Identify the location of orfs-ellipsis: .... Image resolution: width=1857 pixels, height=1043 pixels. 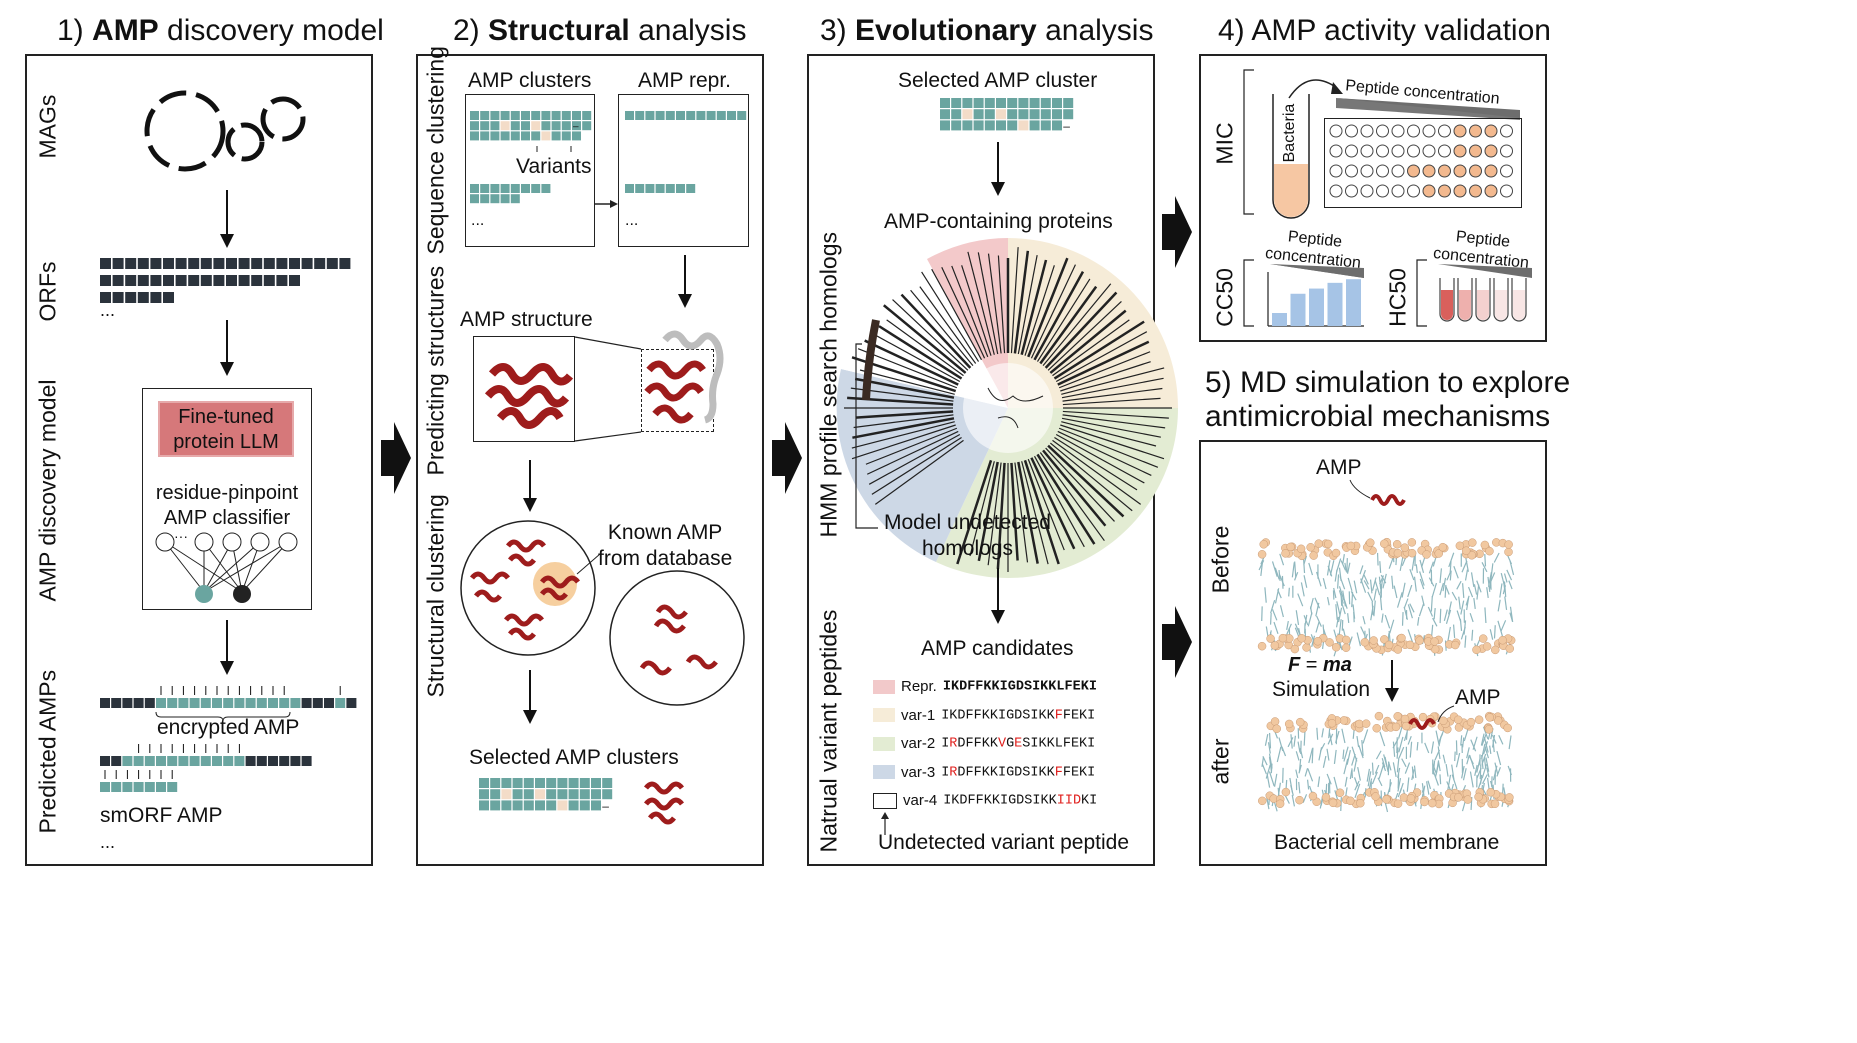
(108, 310).